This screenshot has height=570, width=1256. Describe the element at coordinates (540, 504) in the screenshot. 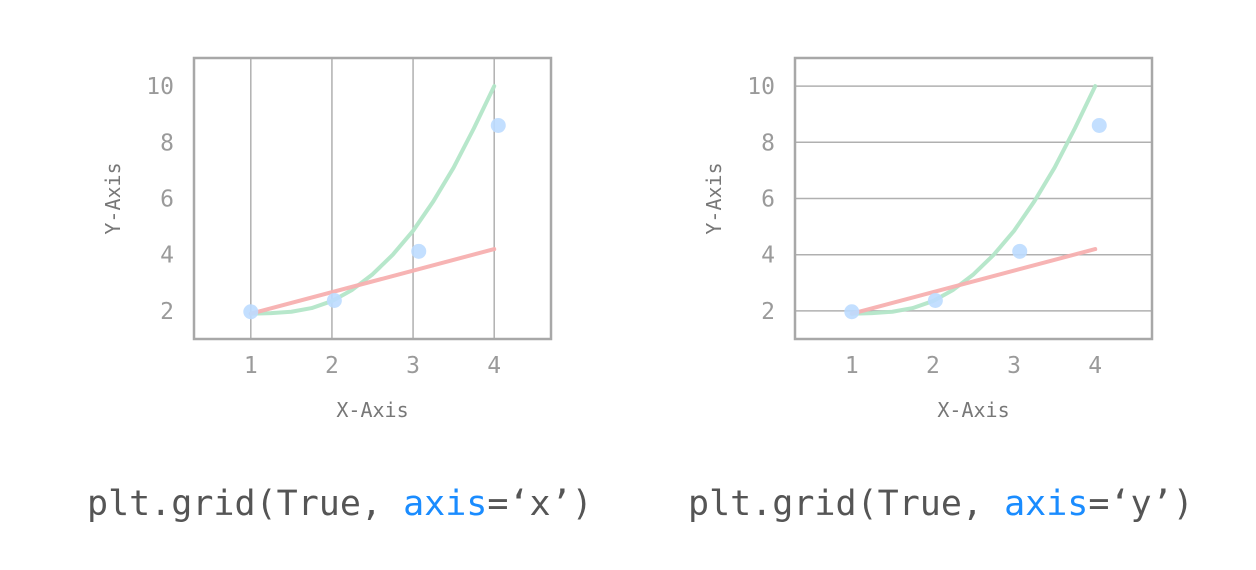

I see `caption-suffix: =‘x’)` at that location.